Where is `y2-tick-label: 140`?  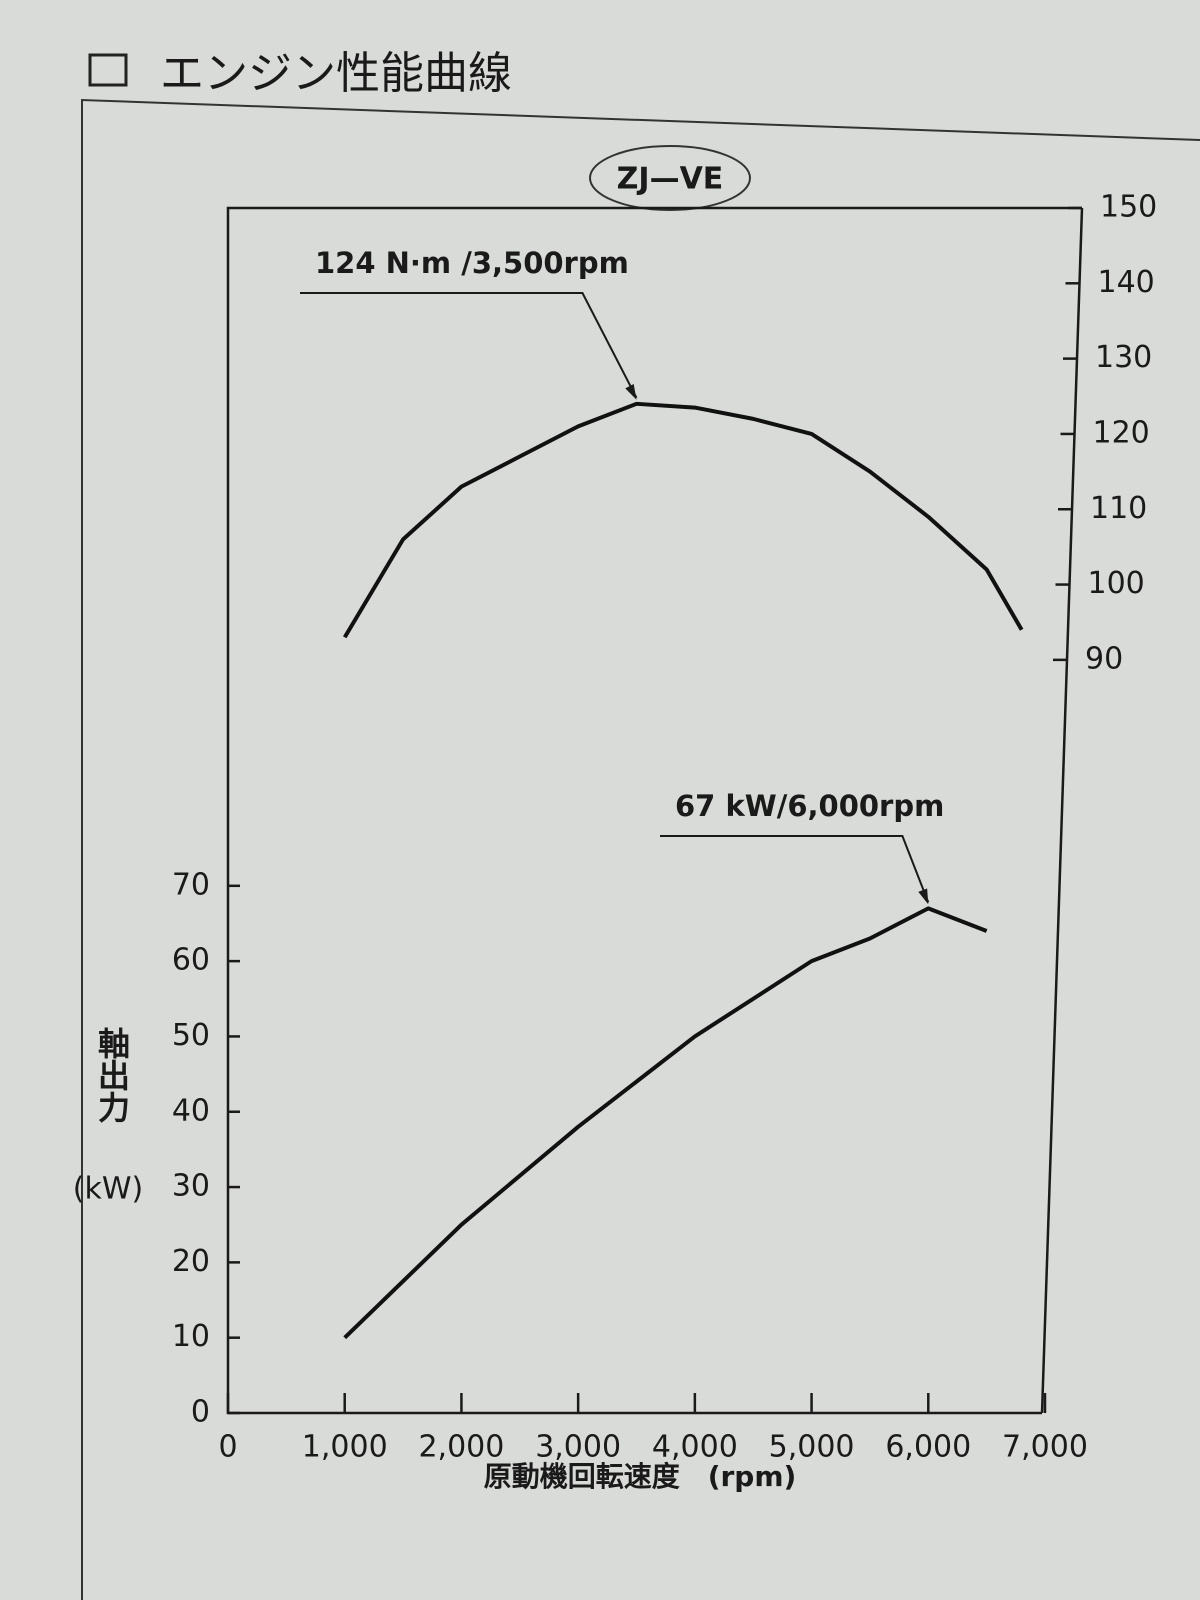 y2-tick-label: 140 is located at coordinates (1126, 282).